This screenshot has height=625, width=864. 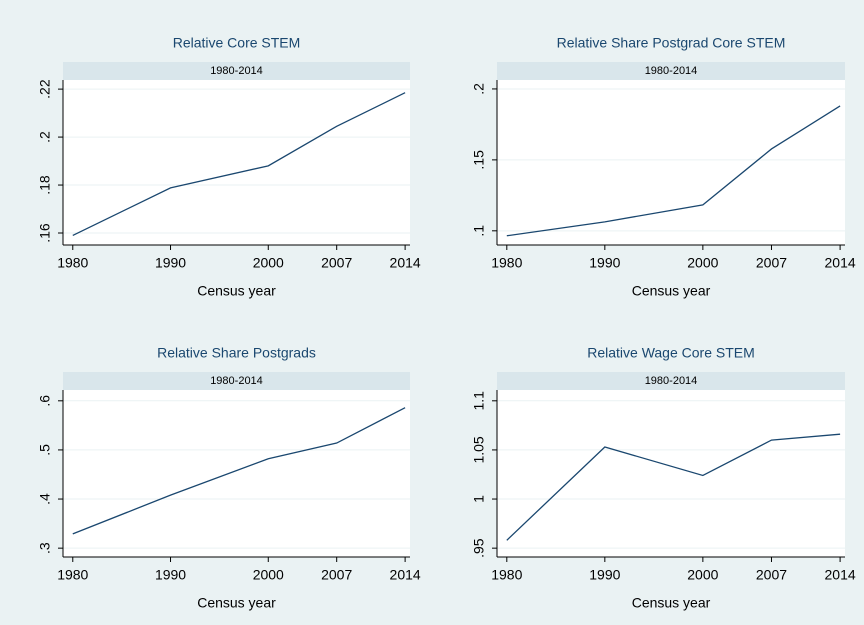 What do you see at coordinates (479, 449) in the screenshot?
I see `y-tick-label: 1.05` at bounding box center [479, 449].